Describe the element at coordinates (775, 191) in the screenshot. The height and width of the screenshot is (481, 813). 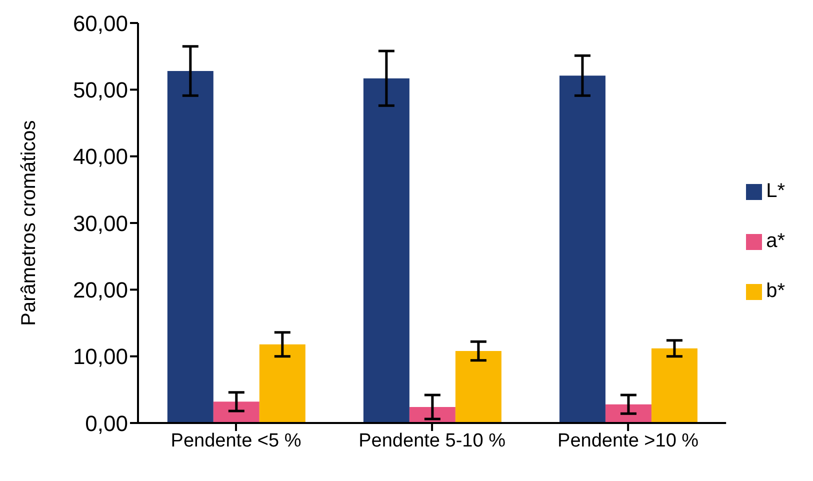
I see `legend-label: L*` at that location.